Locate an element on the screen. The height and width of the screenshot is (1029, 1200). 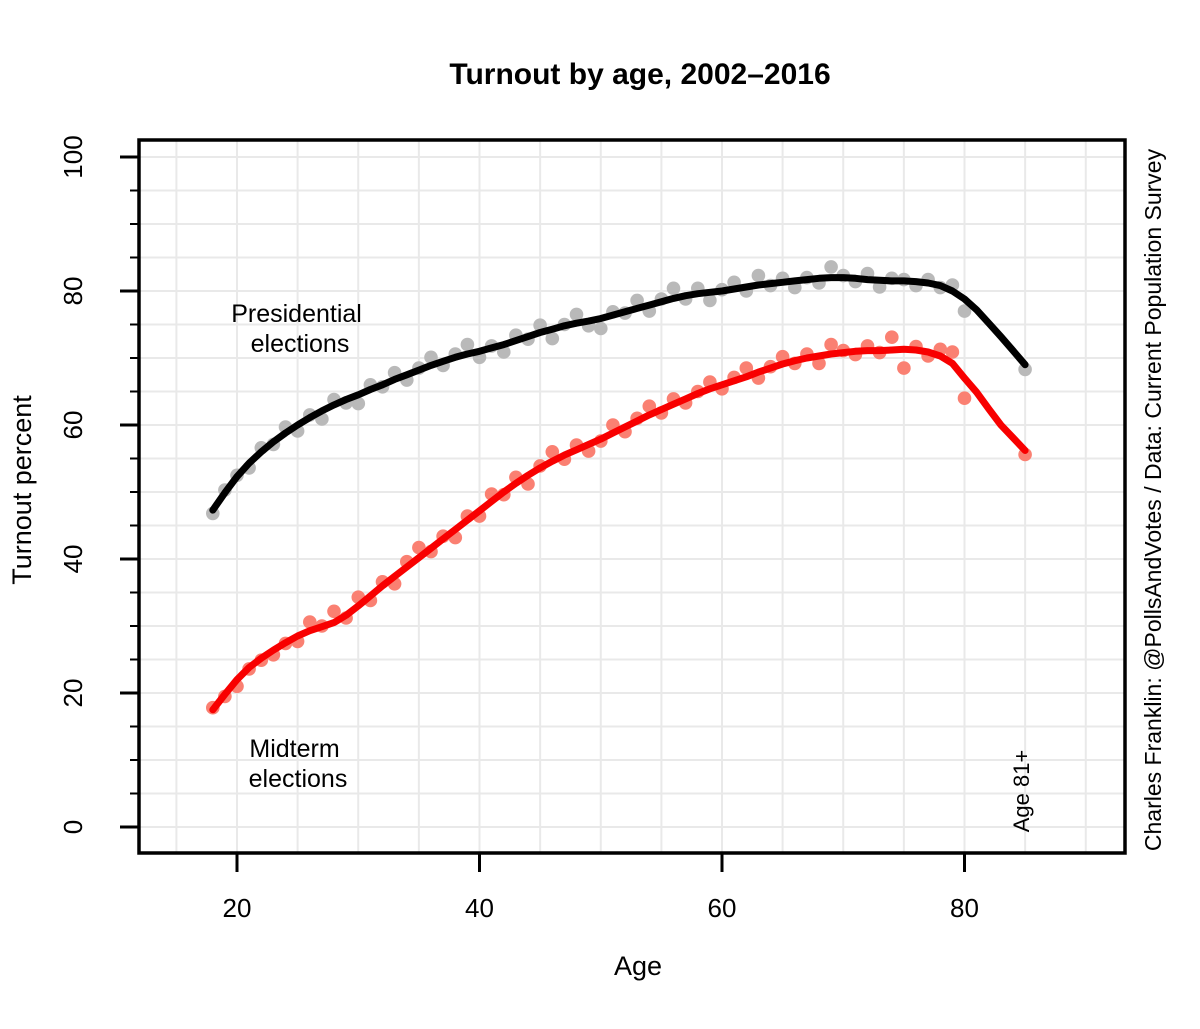
y-axis-label: Turnout percent is located at coordinates (22, 490).